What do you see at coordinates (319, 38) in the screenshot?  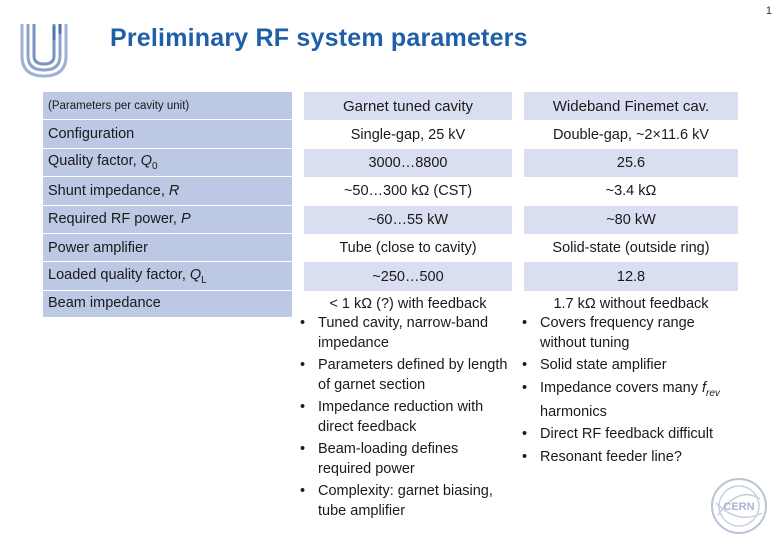 I see `page-title: Preliminary RF system parameters` at bounding box center [319, 38].